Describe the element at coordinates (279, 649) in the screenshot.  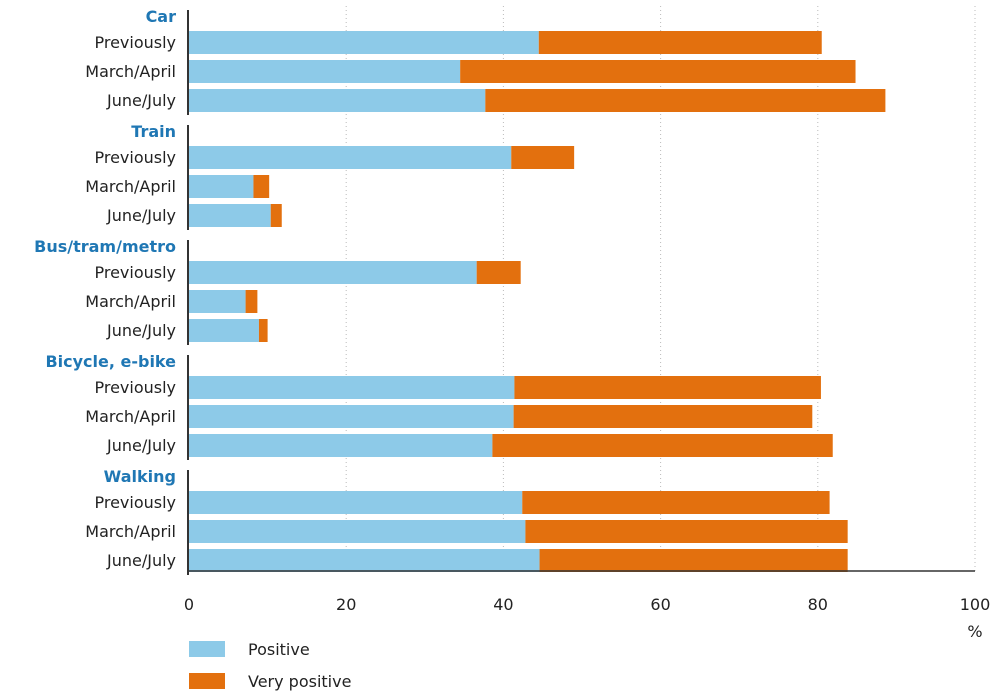
I see `legend-label: Positive` at that location.